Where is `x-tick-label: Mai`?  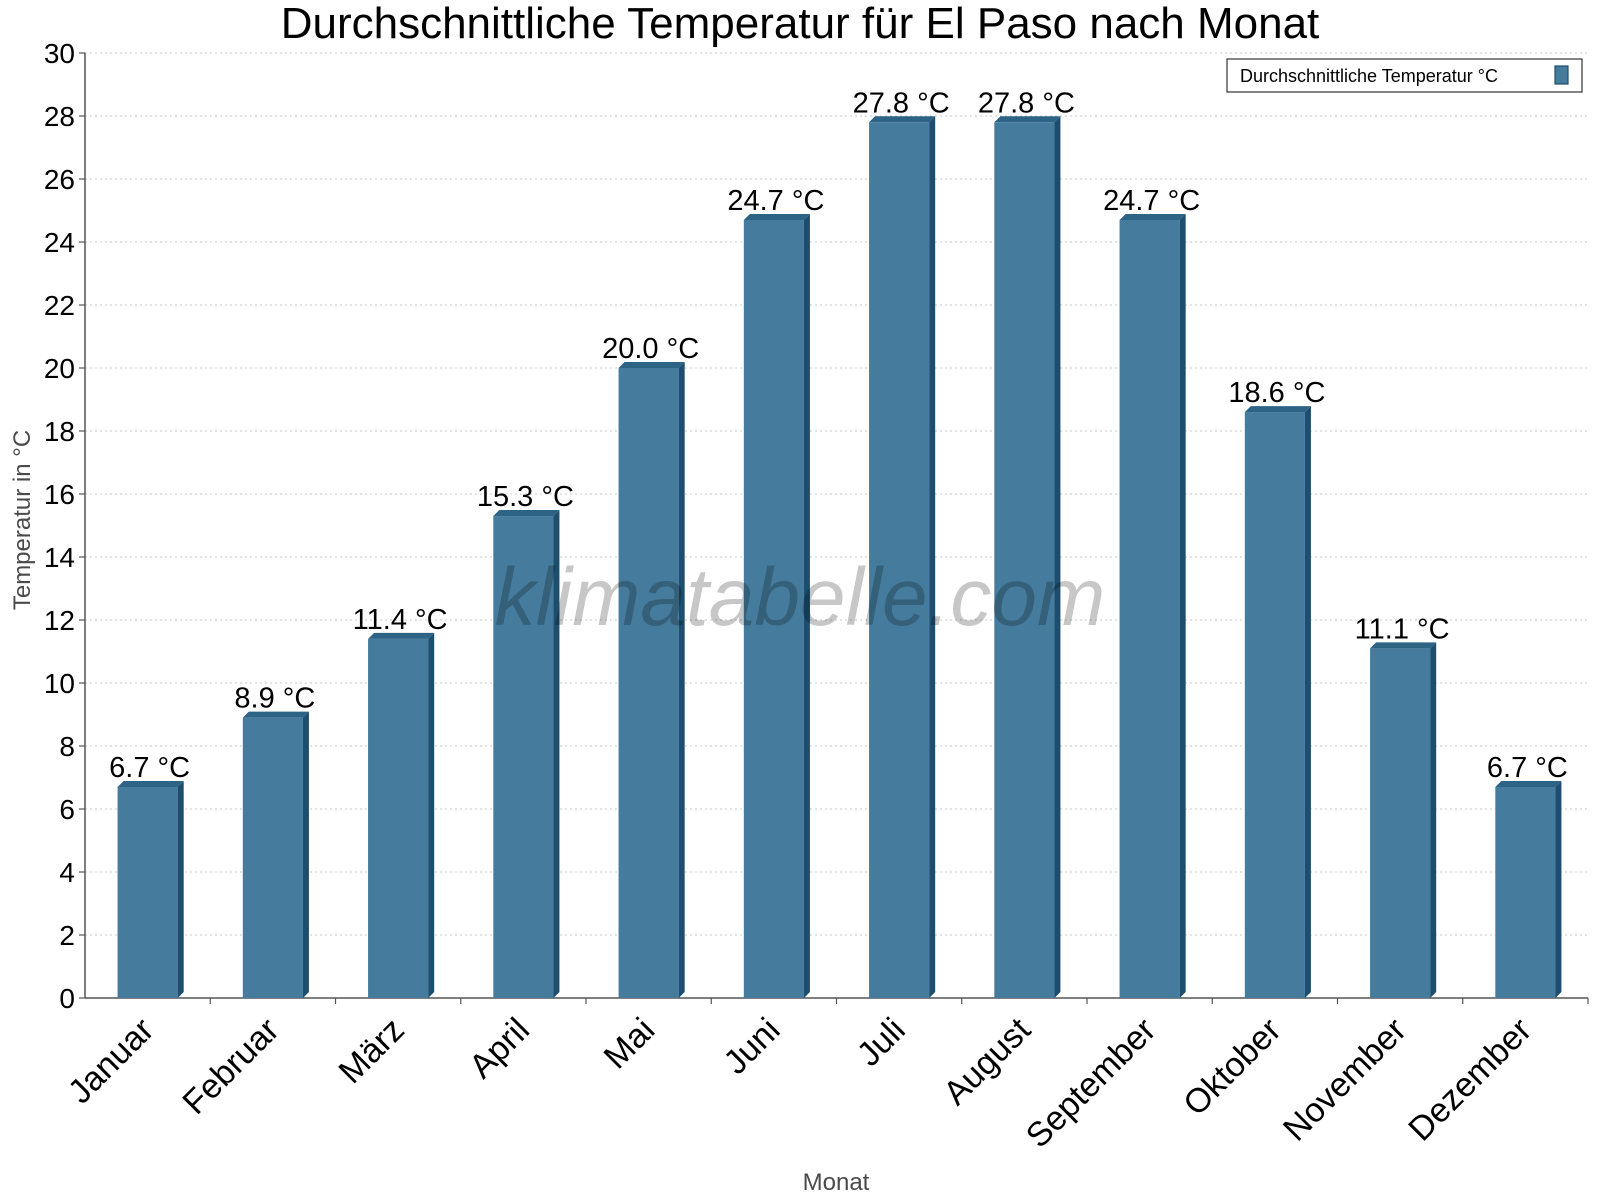 x-tick-label: Mai is located at coordinates (630, 1044).